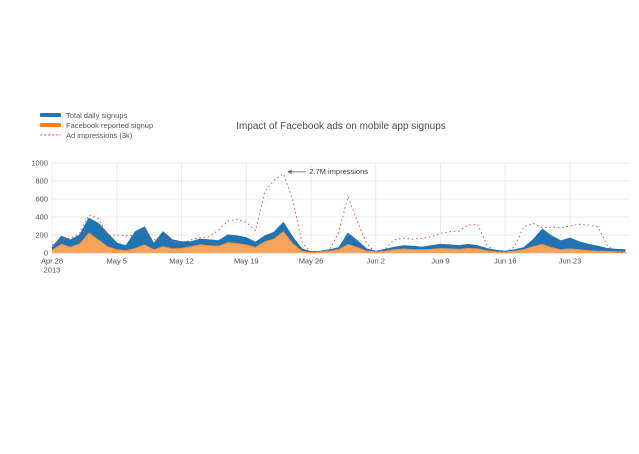 Image resolution: width=639 pixels, height=454 pixels. I want to click on line-facebook-reported-signup, so click(338, 242).